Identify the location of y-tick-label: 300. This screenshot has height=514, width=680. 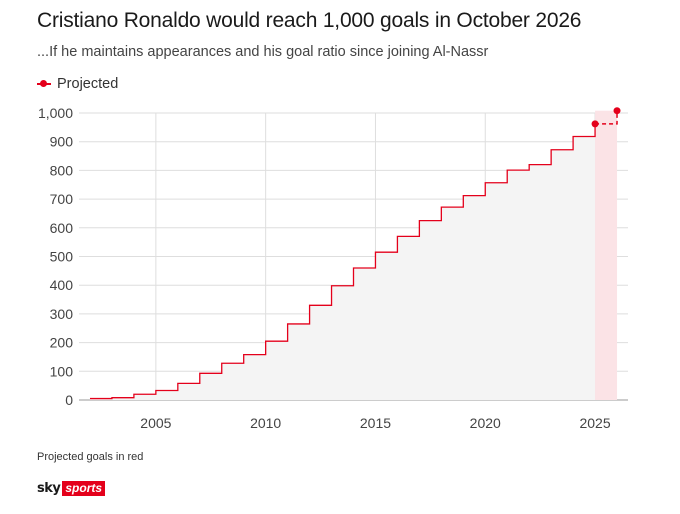
(62, 314).